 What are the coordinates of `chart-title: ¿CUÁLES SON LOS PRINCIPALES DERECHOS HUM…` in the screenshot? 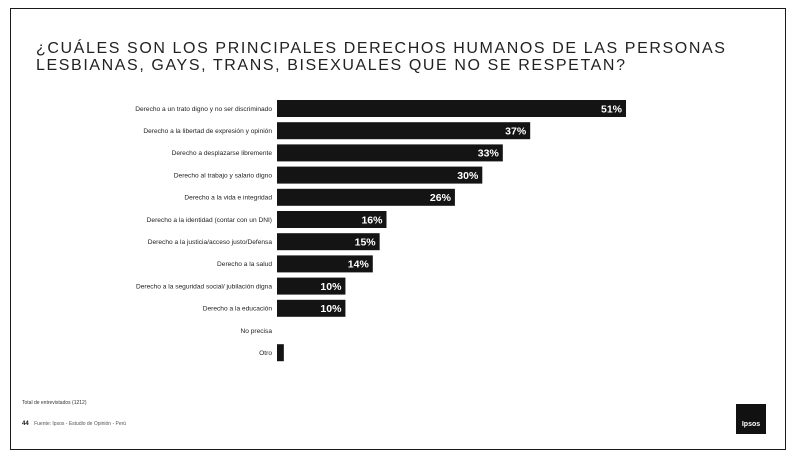 It's located at (396, 57).